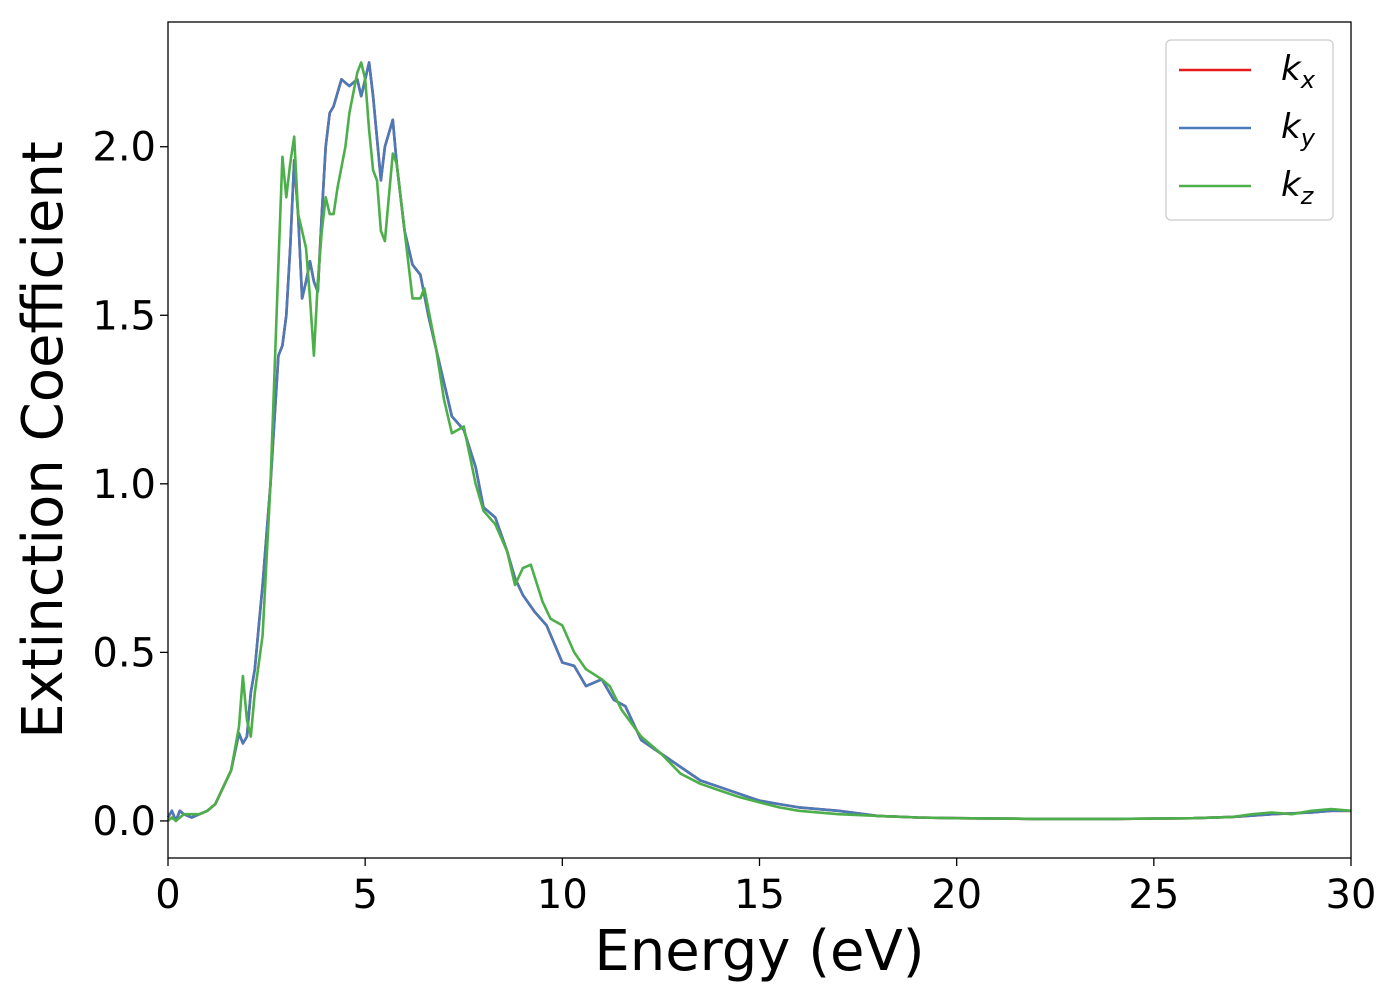 The width and height of the screenshot is (1400, 1000). Describe the element at coordinates (124, 316) in the screenshot. I see `y-tick-label: 1.5` at that location.